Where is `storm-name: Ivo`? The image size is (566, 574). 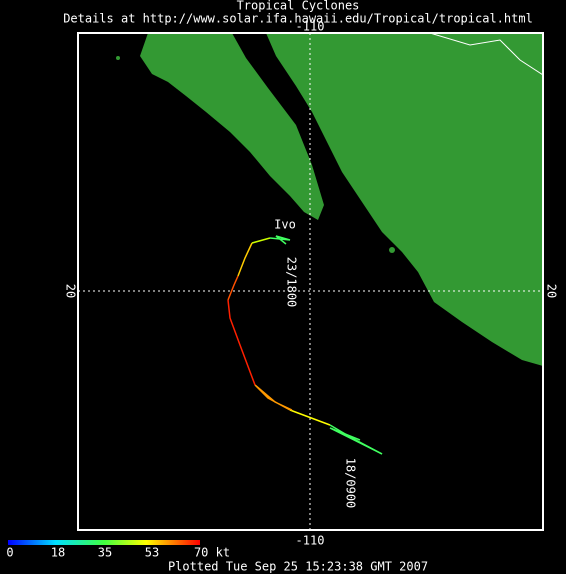
storm-name: Ivo is located at coordinates (285, 225).